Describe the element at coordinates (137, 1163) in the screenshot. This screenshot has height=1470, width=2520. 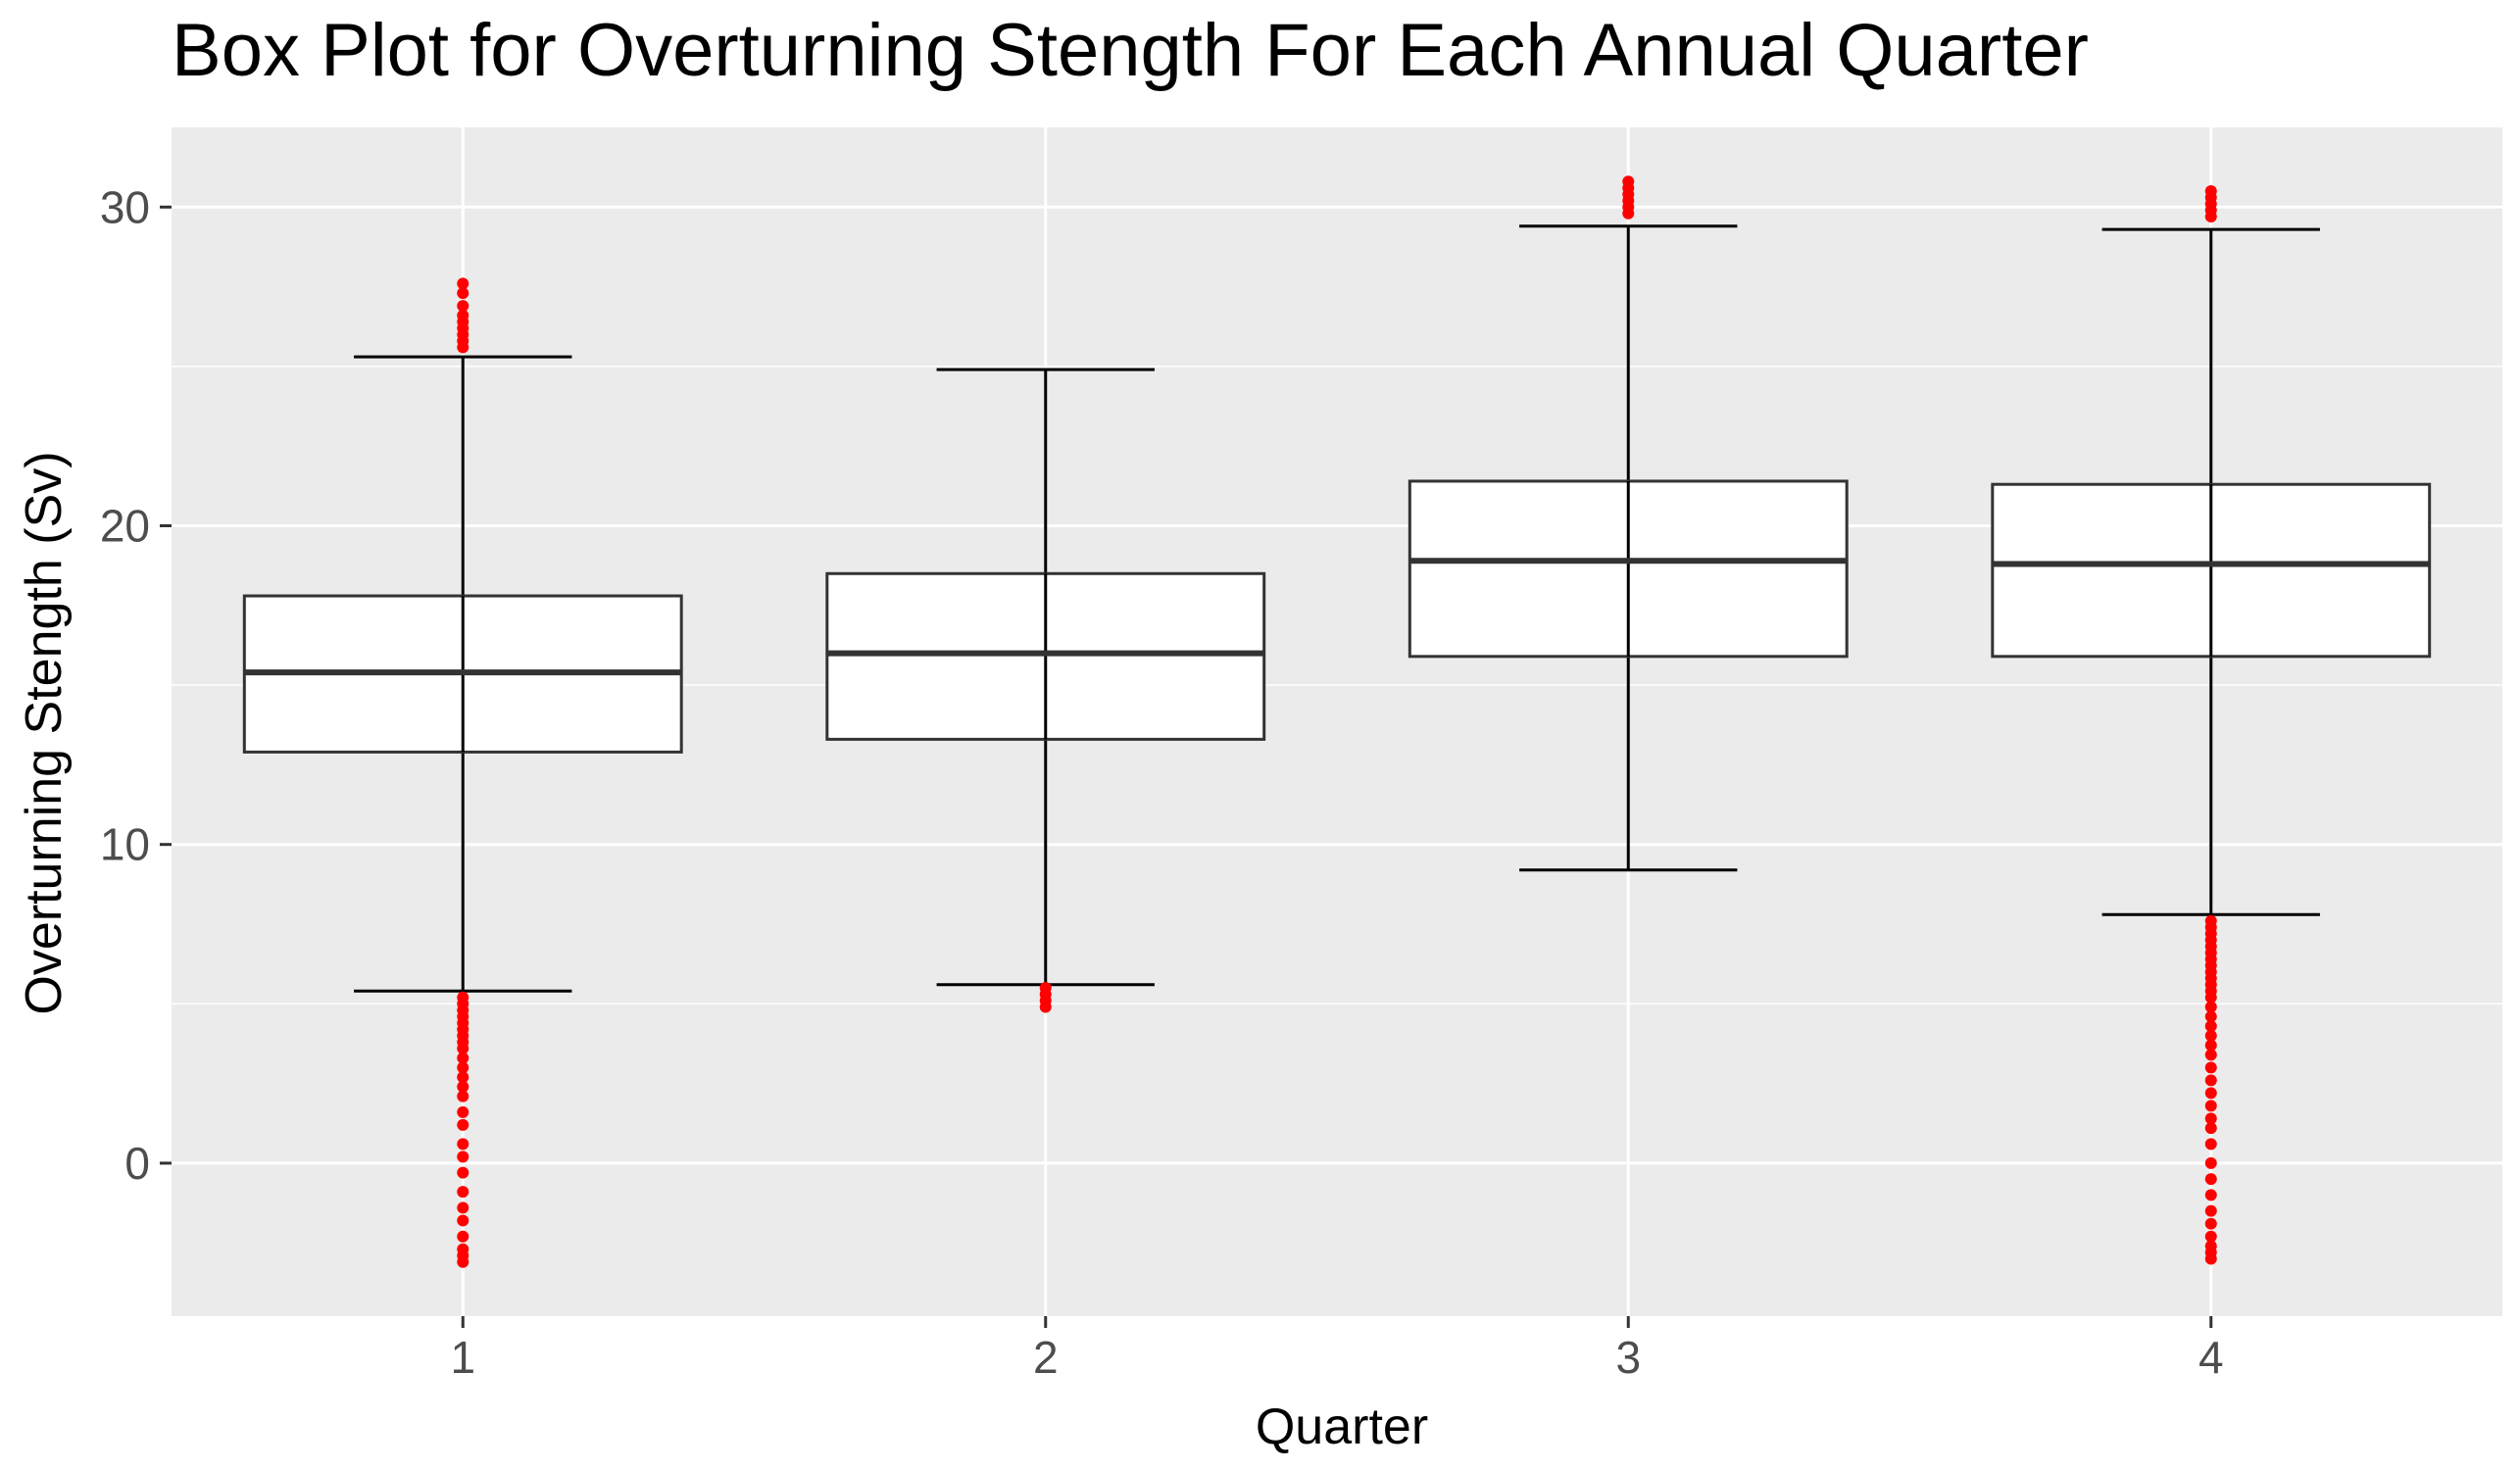
I see `y-tick-label: 0` at that location.